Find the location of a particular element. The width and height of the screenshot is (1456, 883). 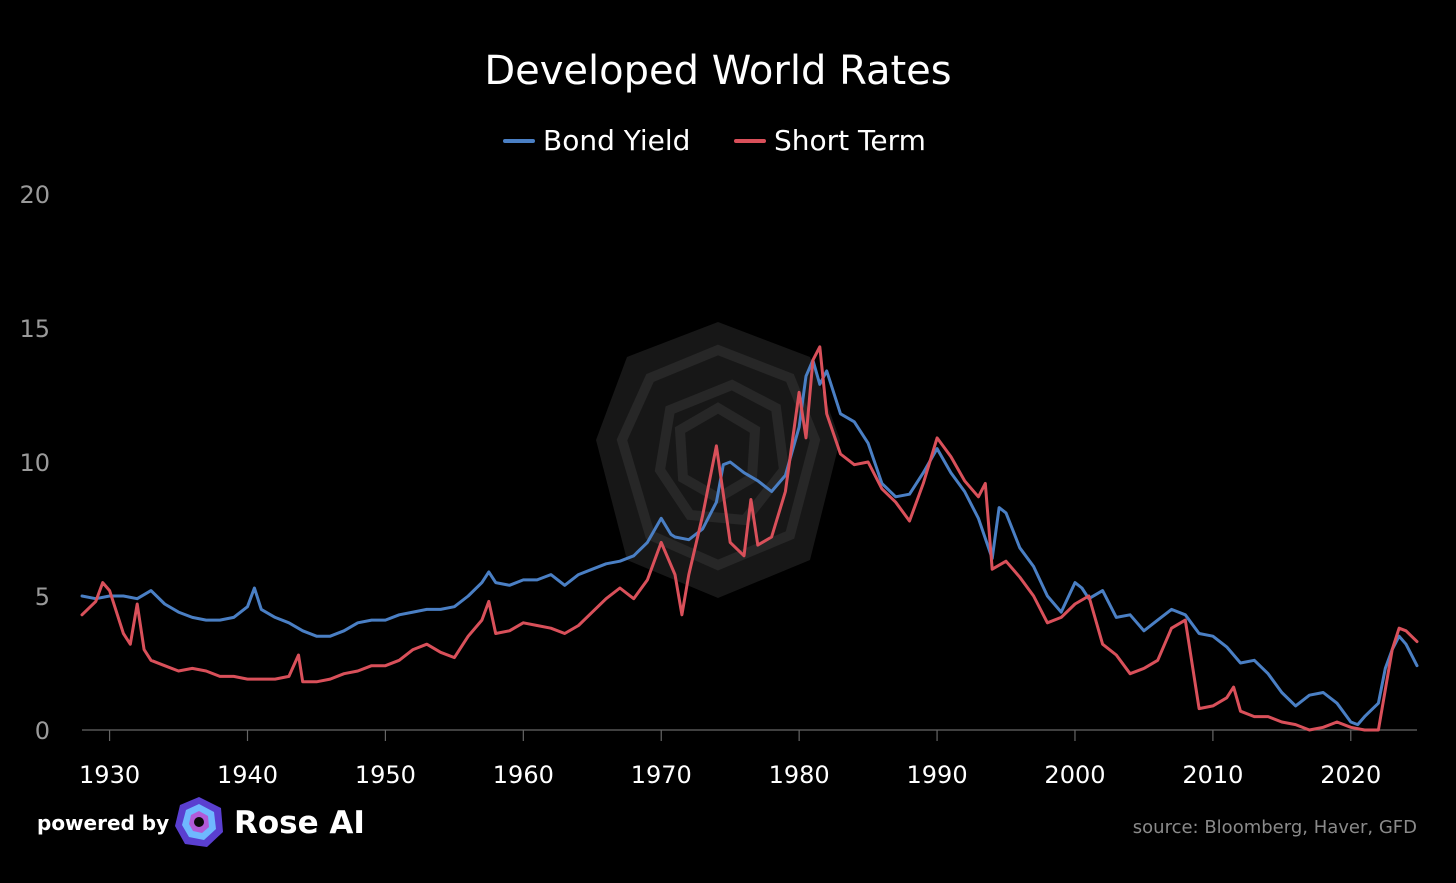

x-tick-label: 2010 is located at coordinates (1212, 775).